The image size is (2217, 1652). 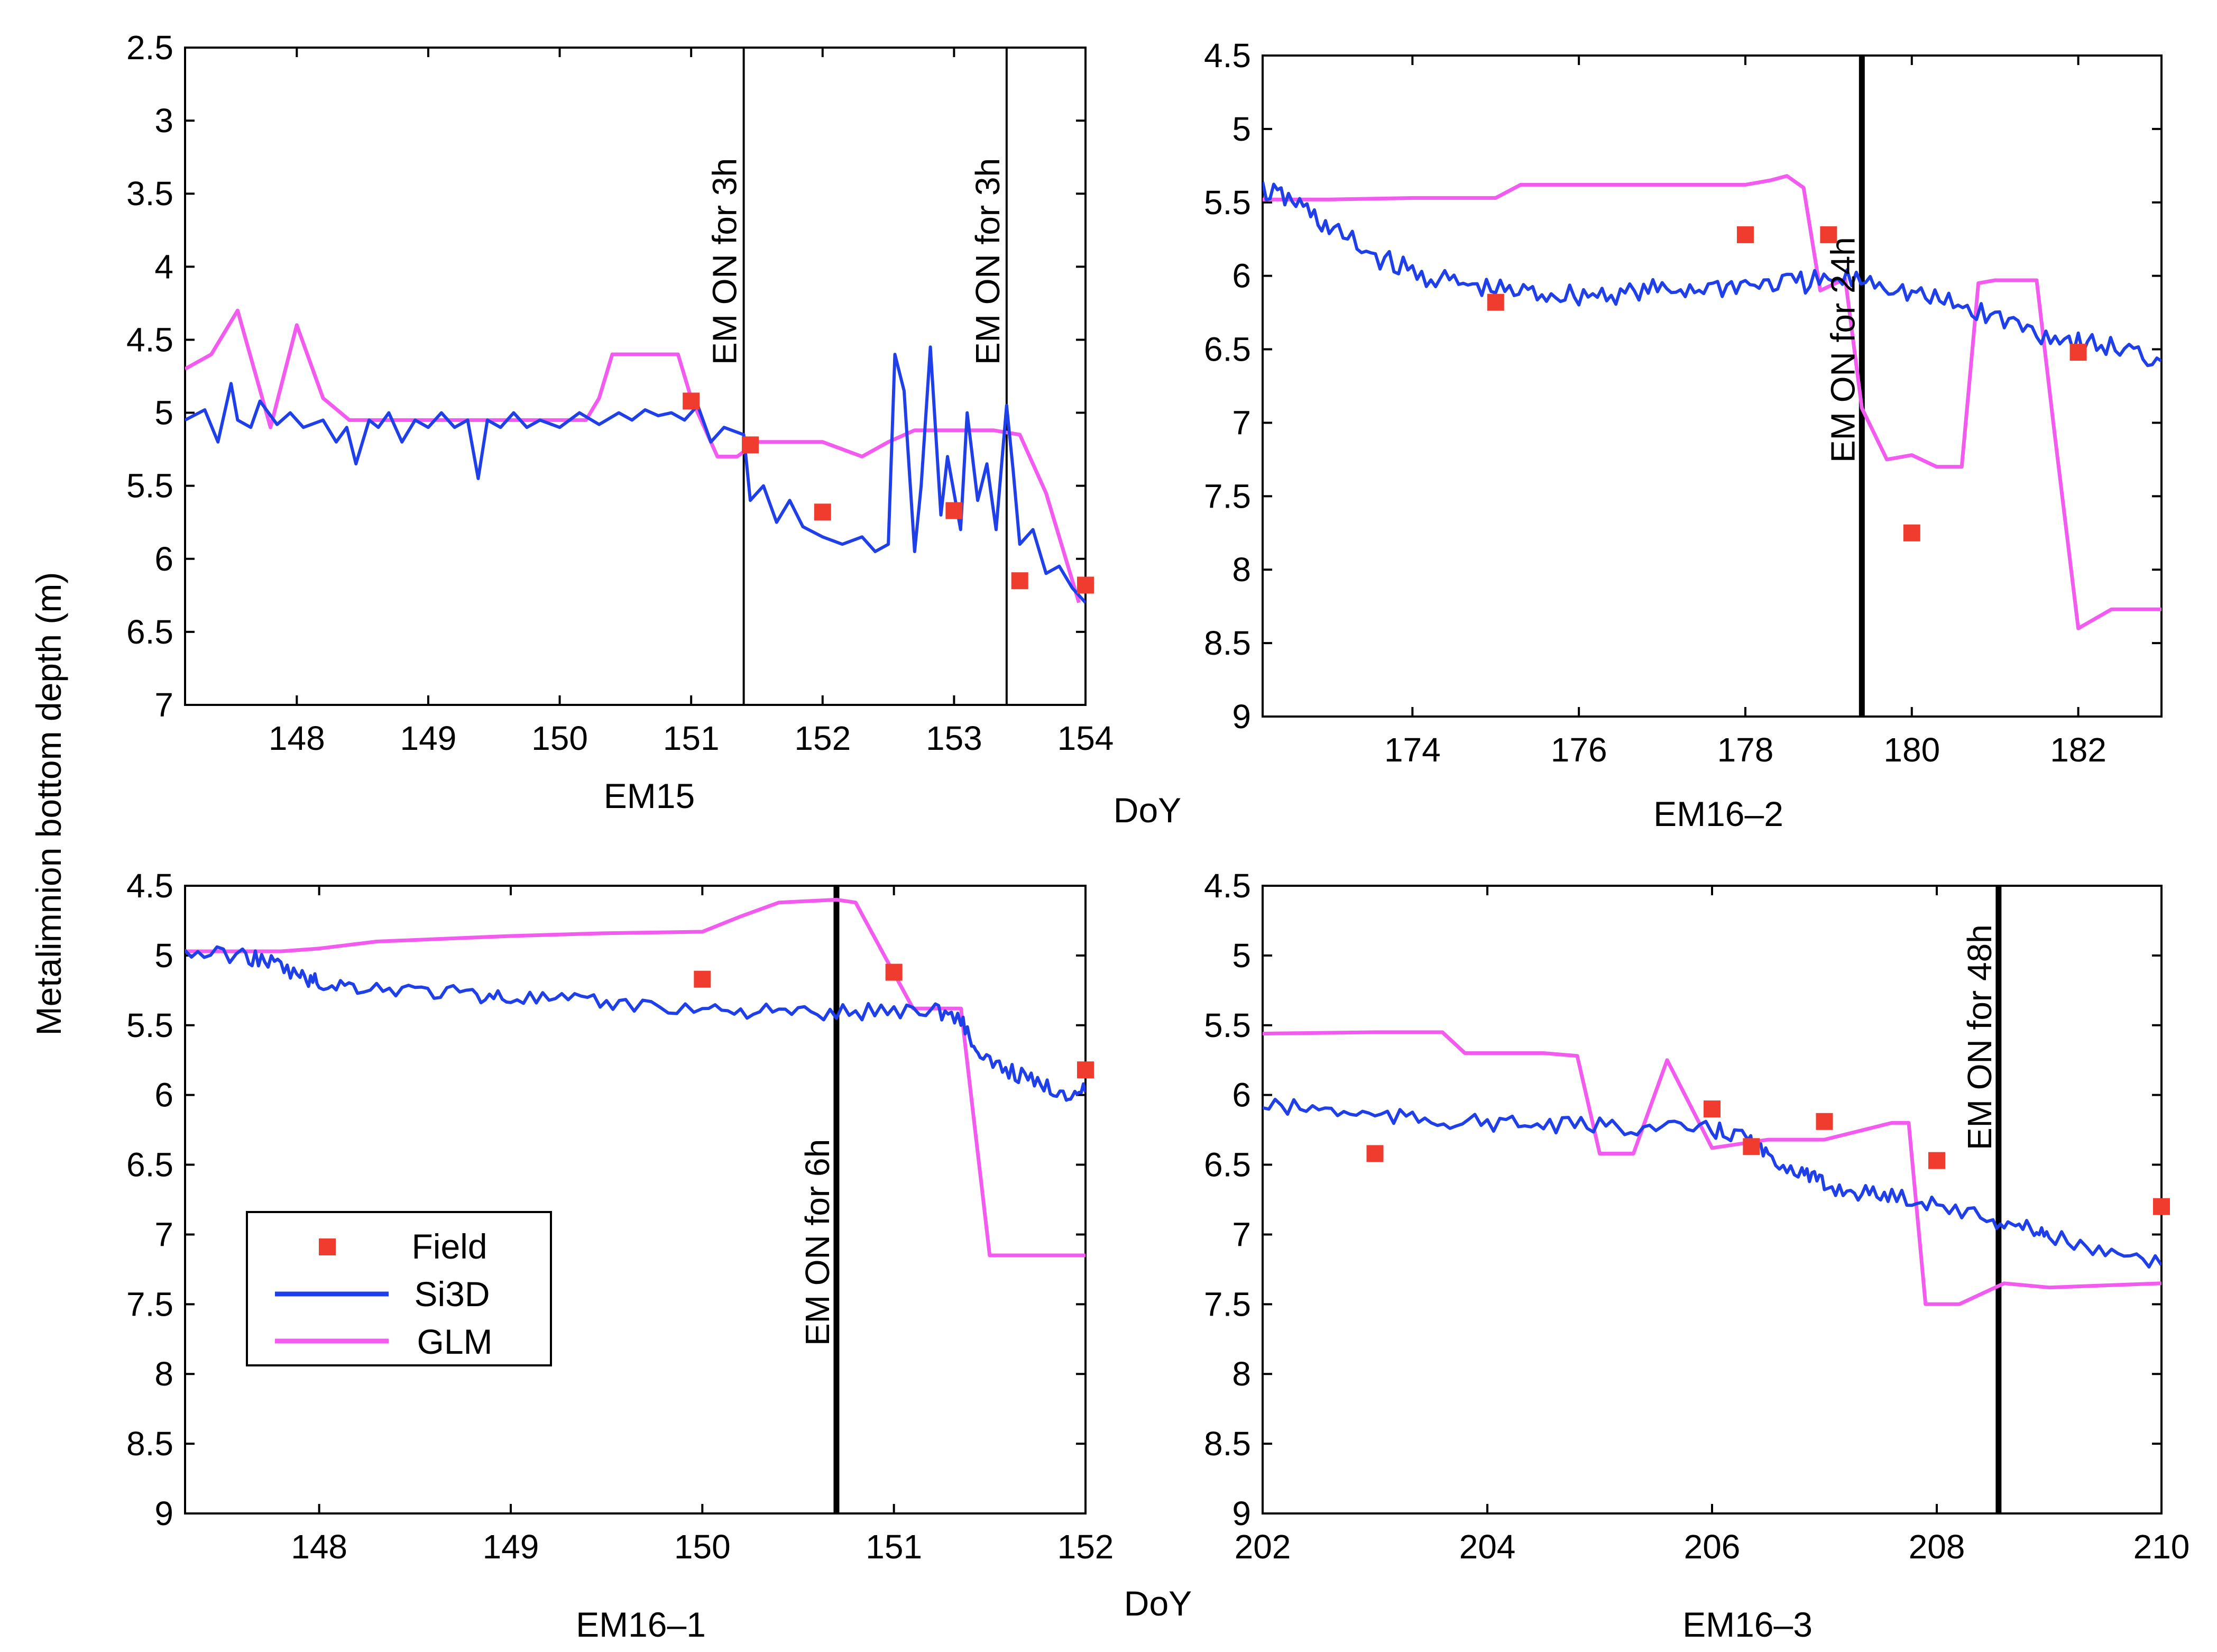 What do you see at coordinates (954, 738) in the screenshot?
I see `x-tick-label: 153` at bounding box center [954, 738].